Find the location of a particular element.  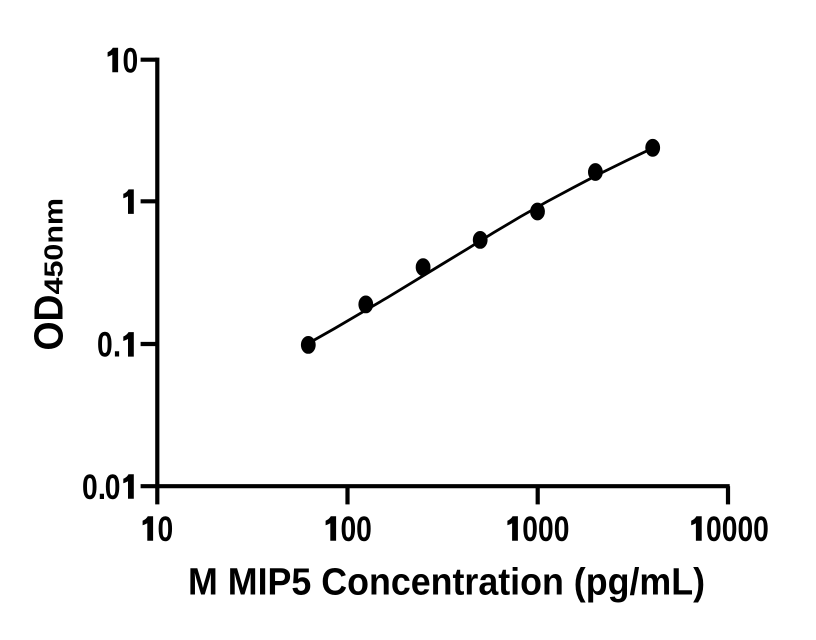

svg-text: OD is located at coordinates (49, 323).